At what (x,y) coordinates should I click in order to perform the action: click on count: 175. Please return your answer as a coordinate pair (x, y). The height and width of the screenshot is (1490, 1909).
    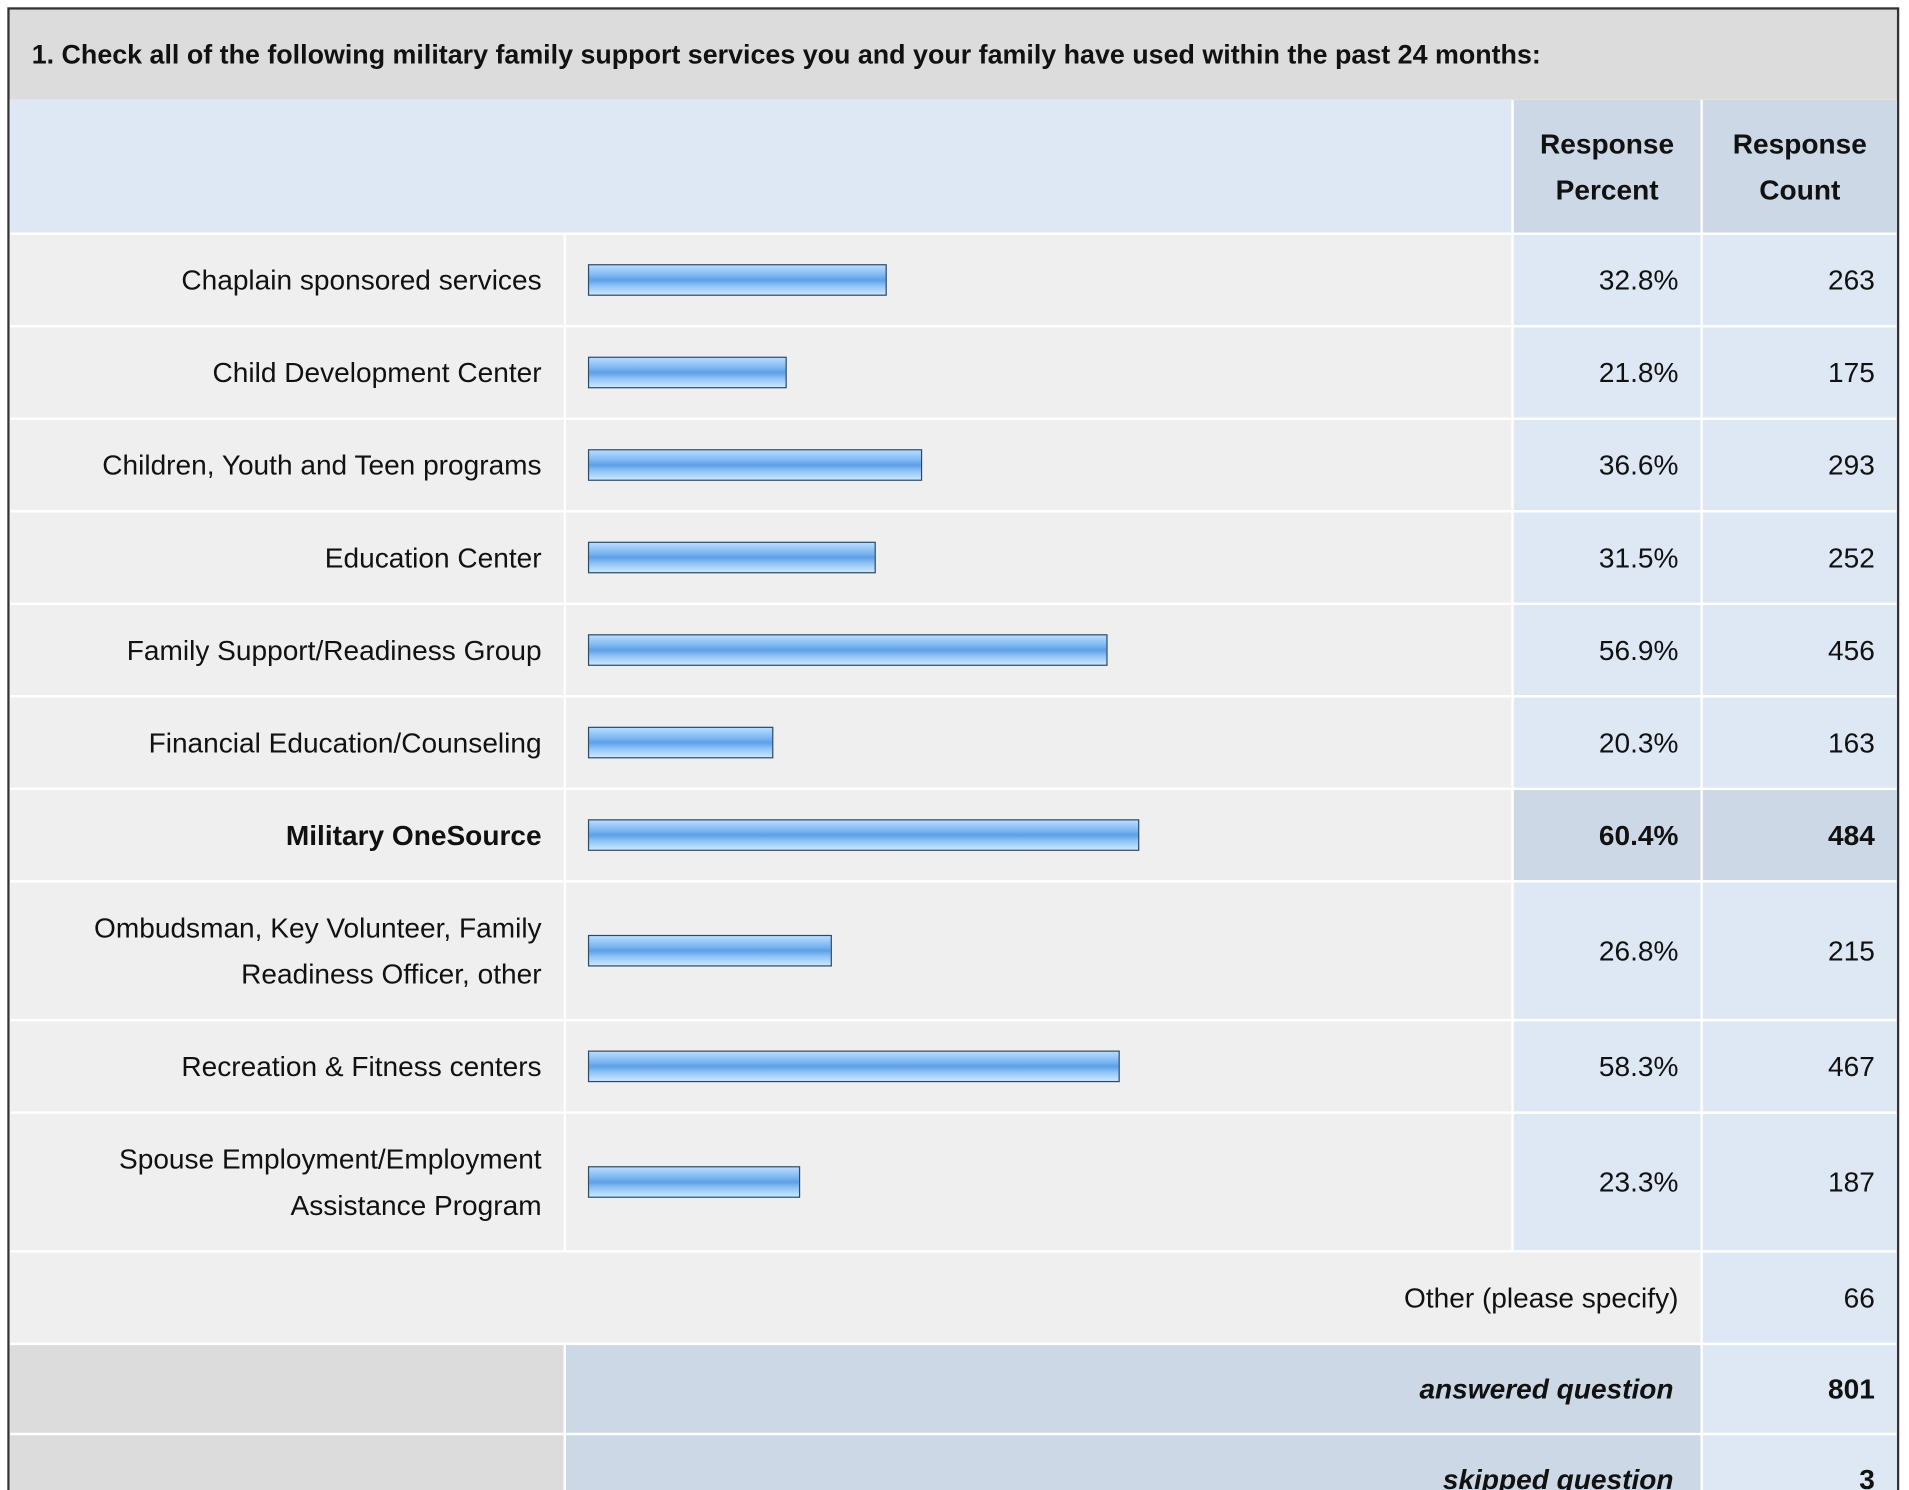
    Looking at the image, I should click on (1799, 372).